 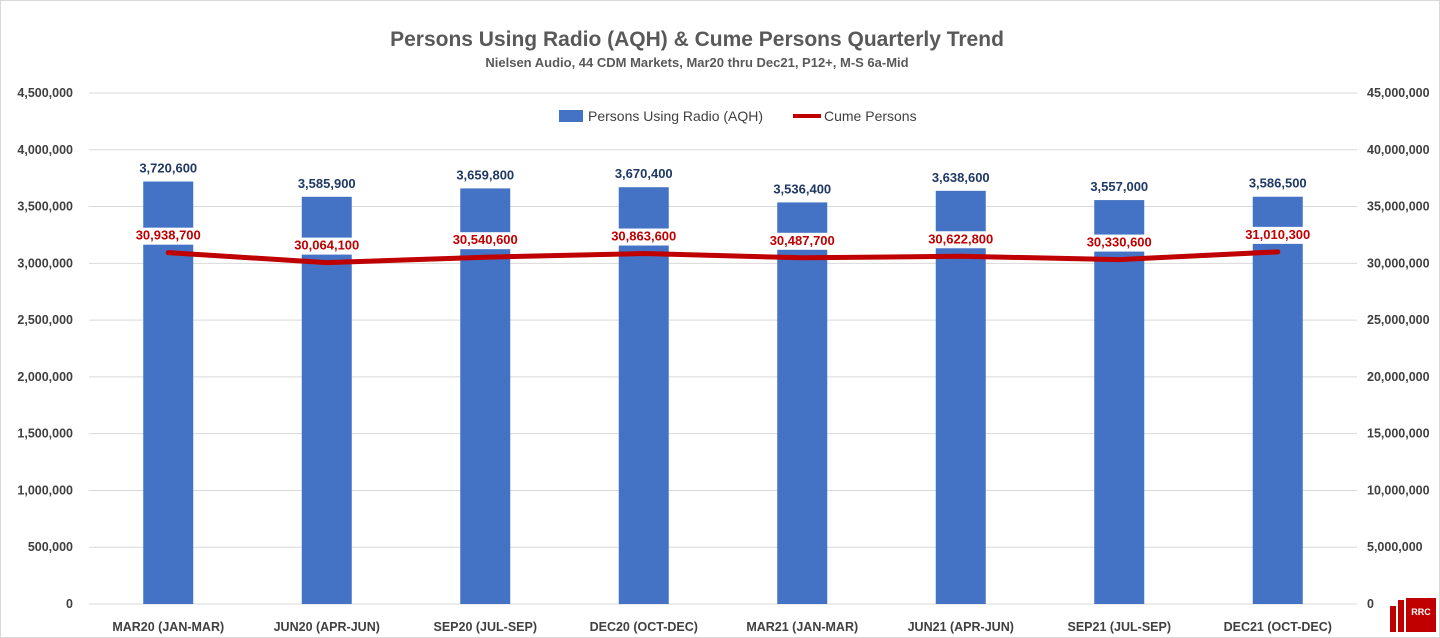 I want to click on y-right-tick-label: 25,000,000, so click(x=1398, y=320).